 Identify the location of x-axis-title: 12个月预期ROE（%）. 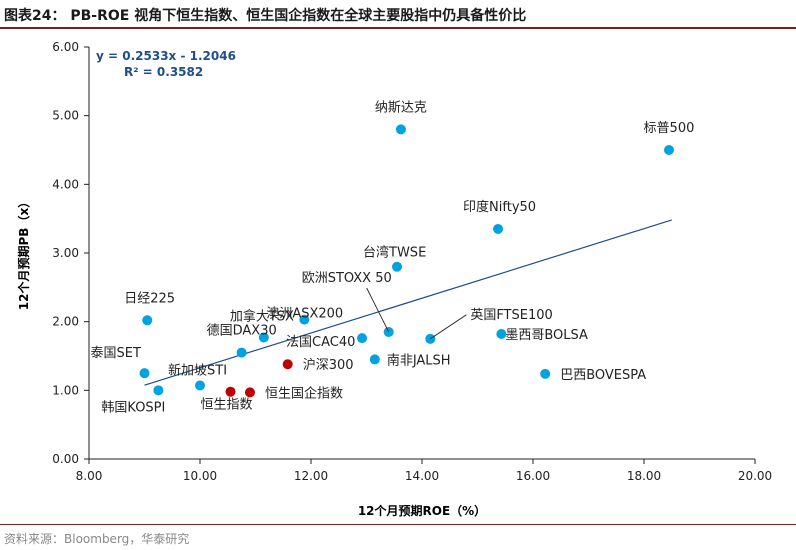
(422, 510).